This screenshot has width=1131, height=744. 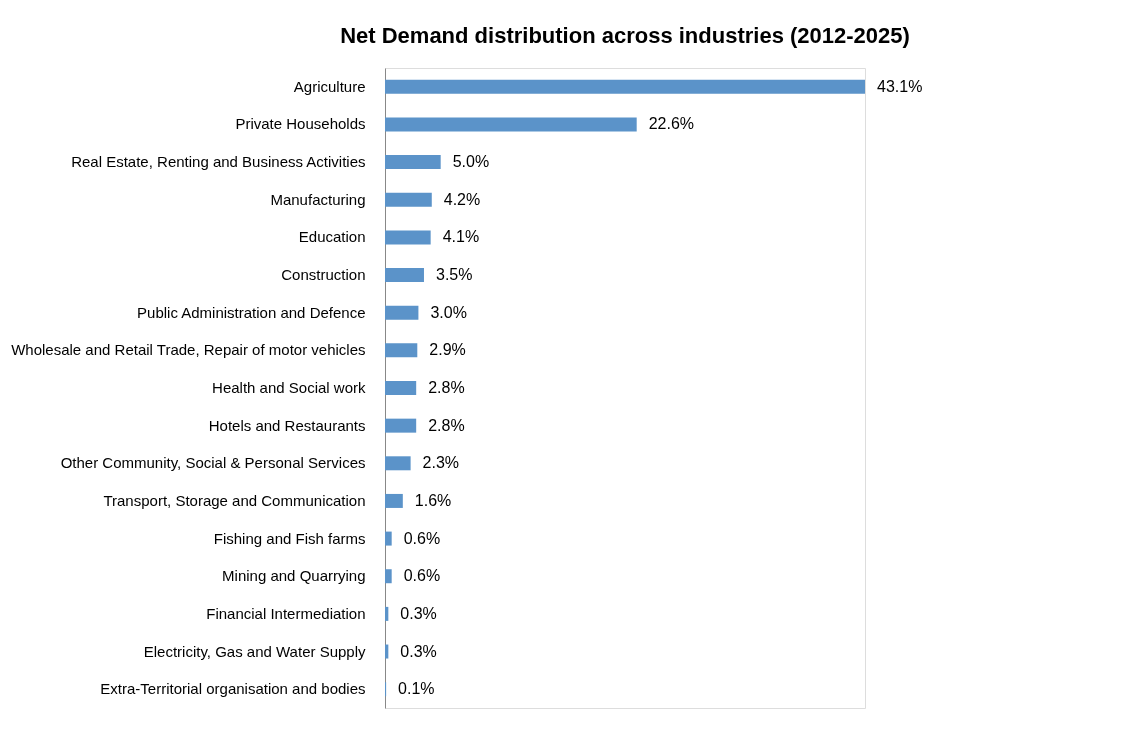 What do you see at coordinates (447, 350) in the screenshot?
I see `data-label: 2.9%` at bounding box center [447, 350].